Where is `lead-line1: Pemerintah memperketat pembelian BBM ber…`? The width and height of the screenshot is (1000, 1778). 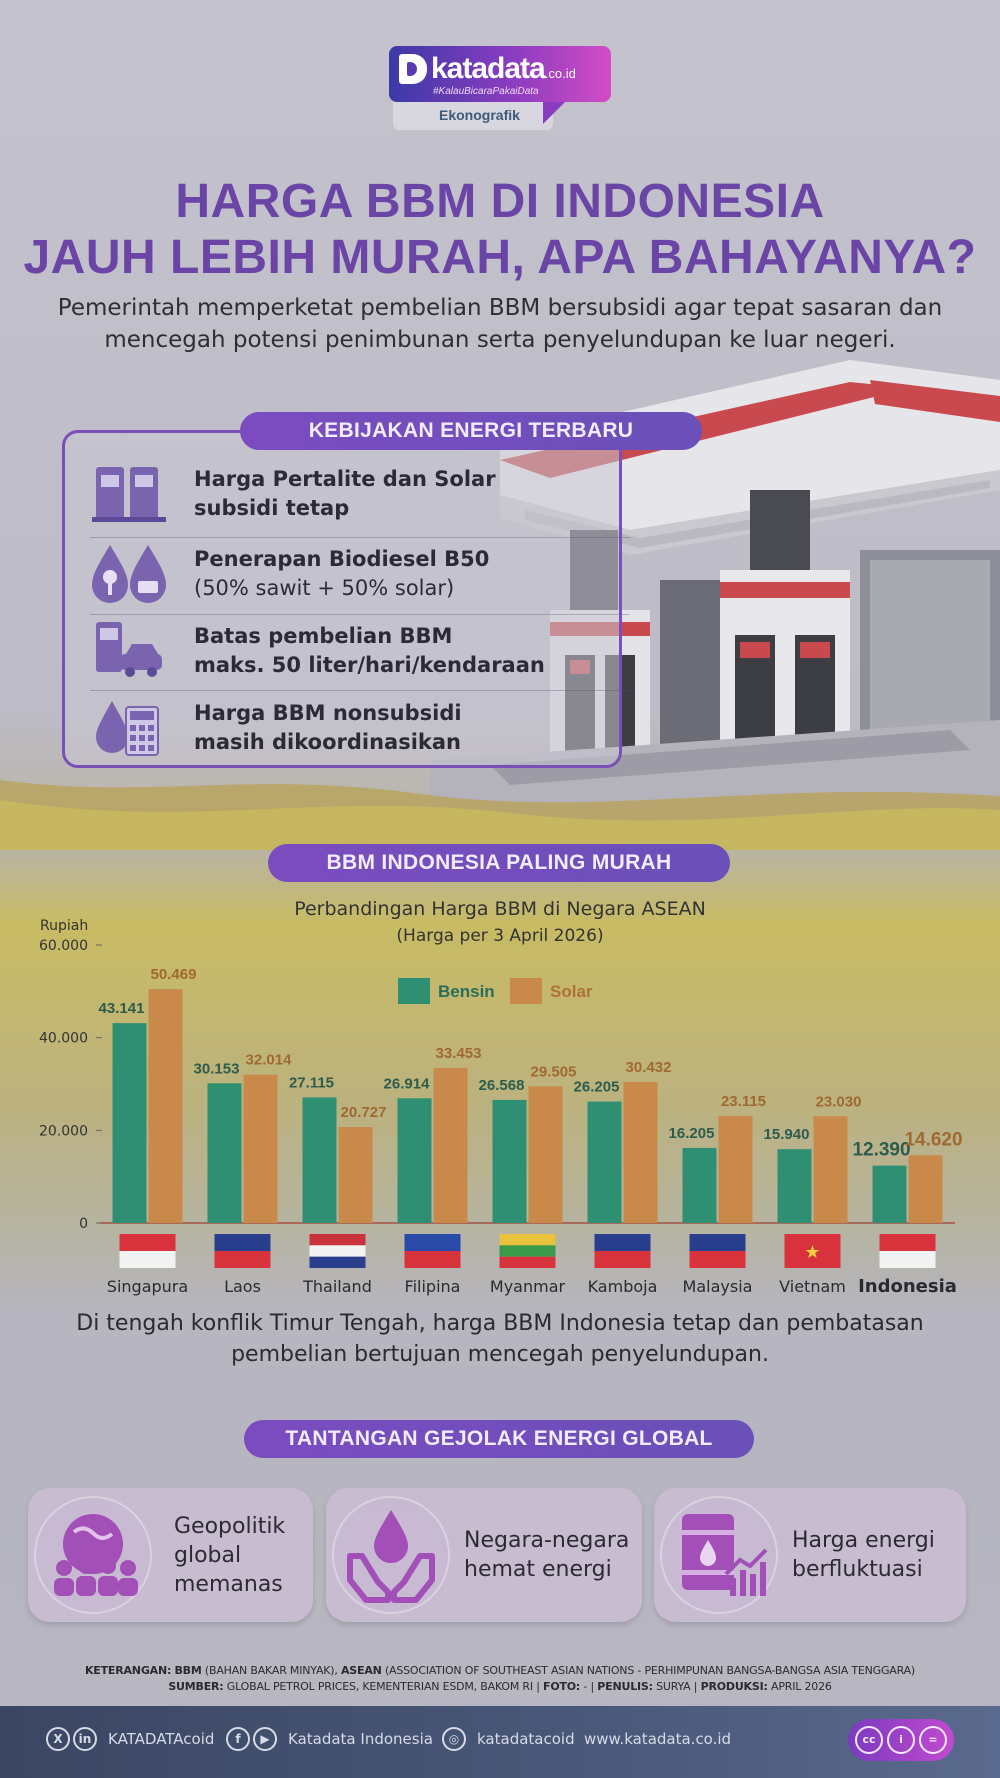
lead-line1: Pemerintah memperketat pembelian BBM ber… is located at coordinates (500, 308).